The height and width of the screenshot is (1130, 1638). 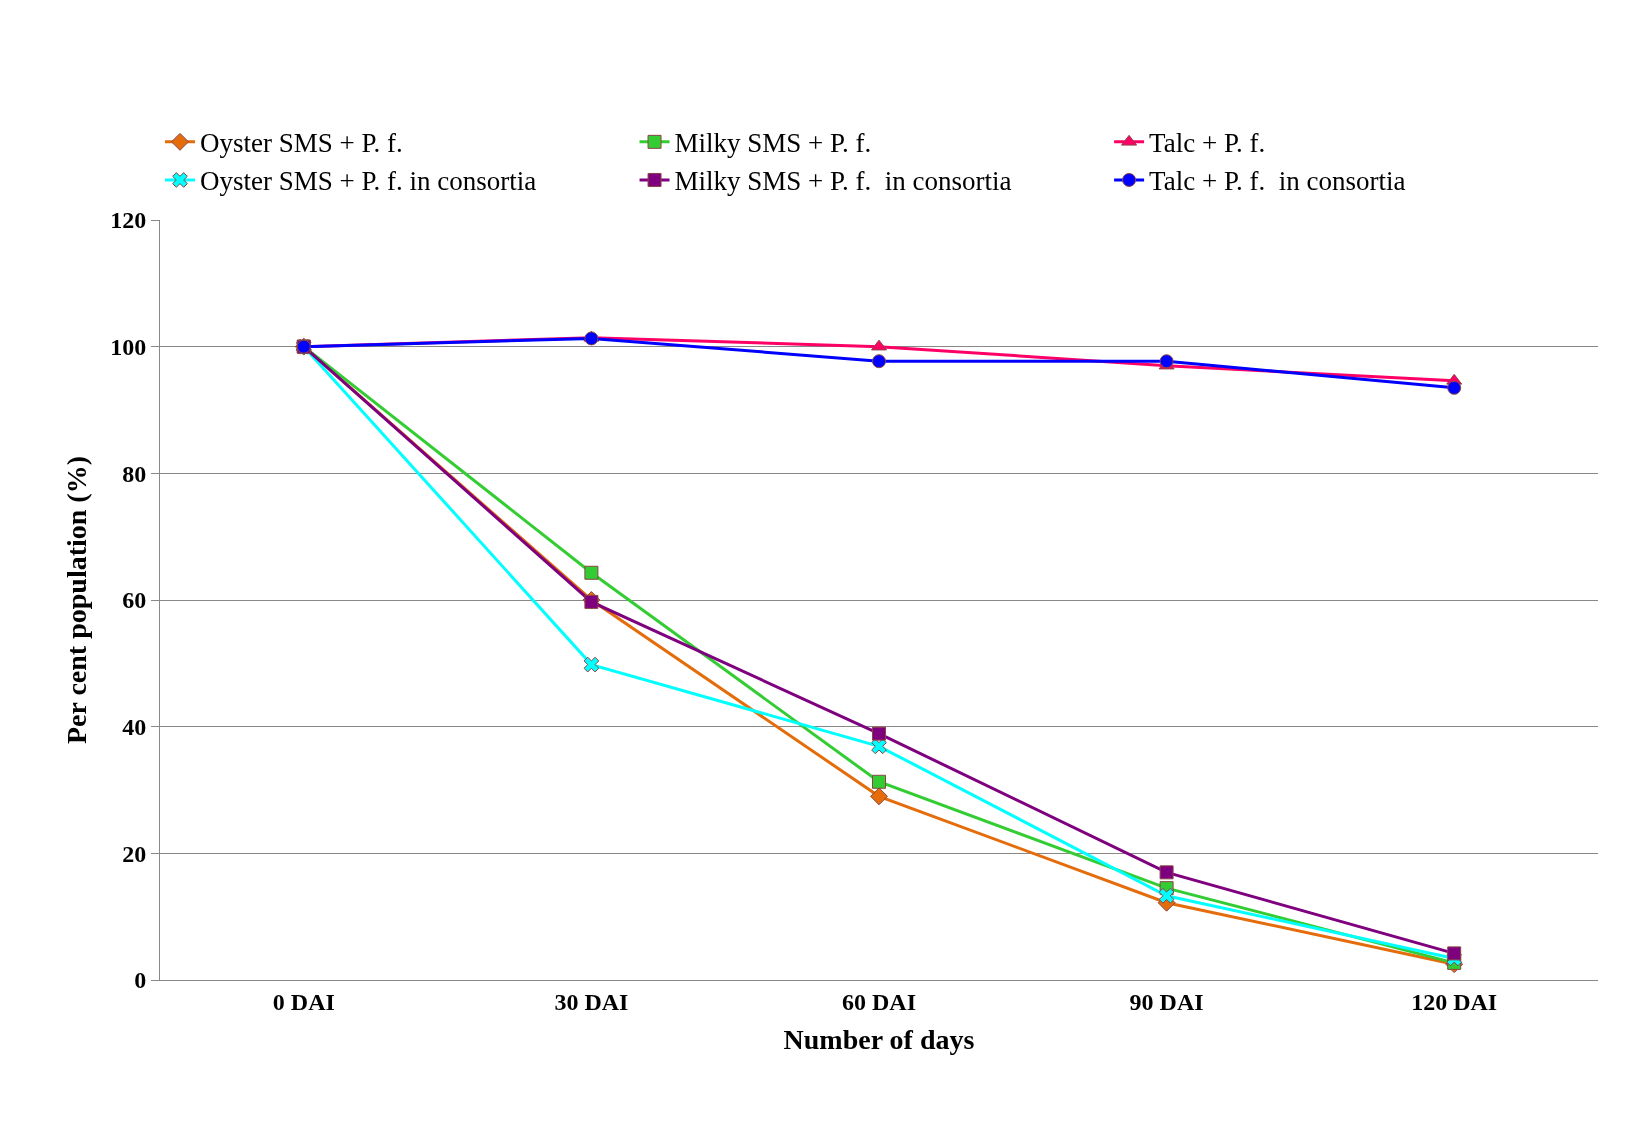 What do you see at coordinates (140, 980) in the screenshot?
I see `y-tick-label: 0` at bounding box center [140, 980].